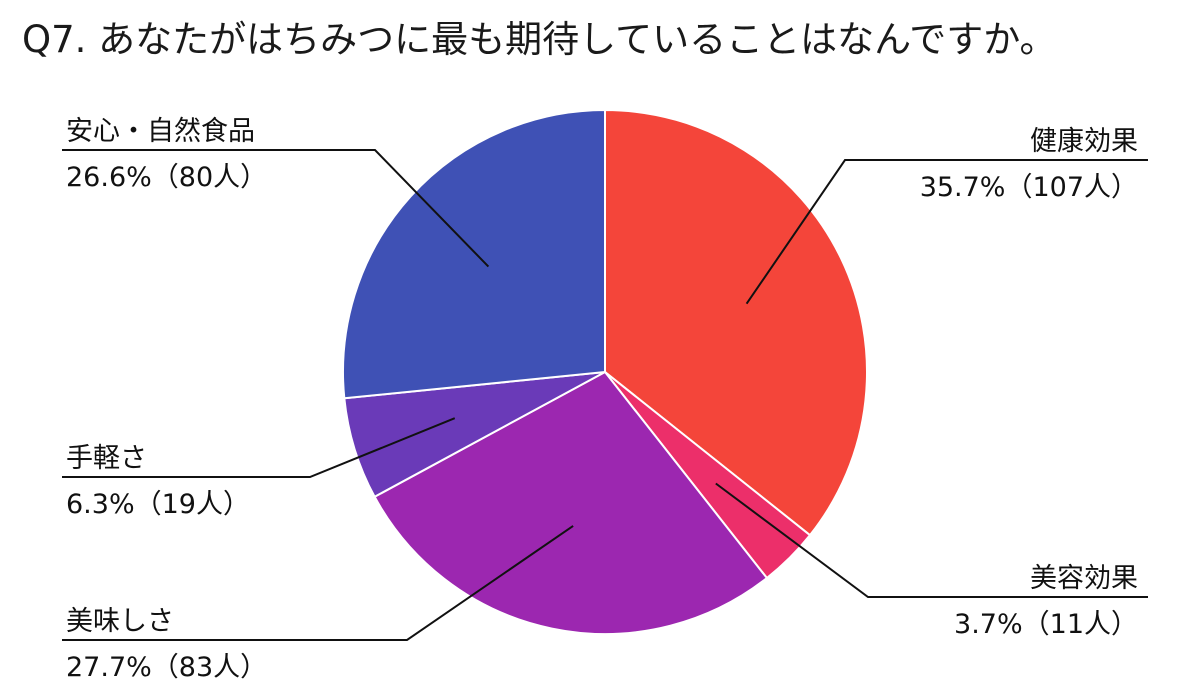 The width and height of the screenshot is (1200, 700). What do you see at coordinates (120, 621) in the screenshot?
I see `slice-name-label: 美味しさ` at bounding box center [120, 621].